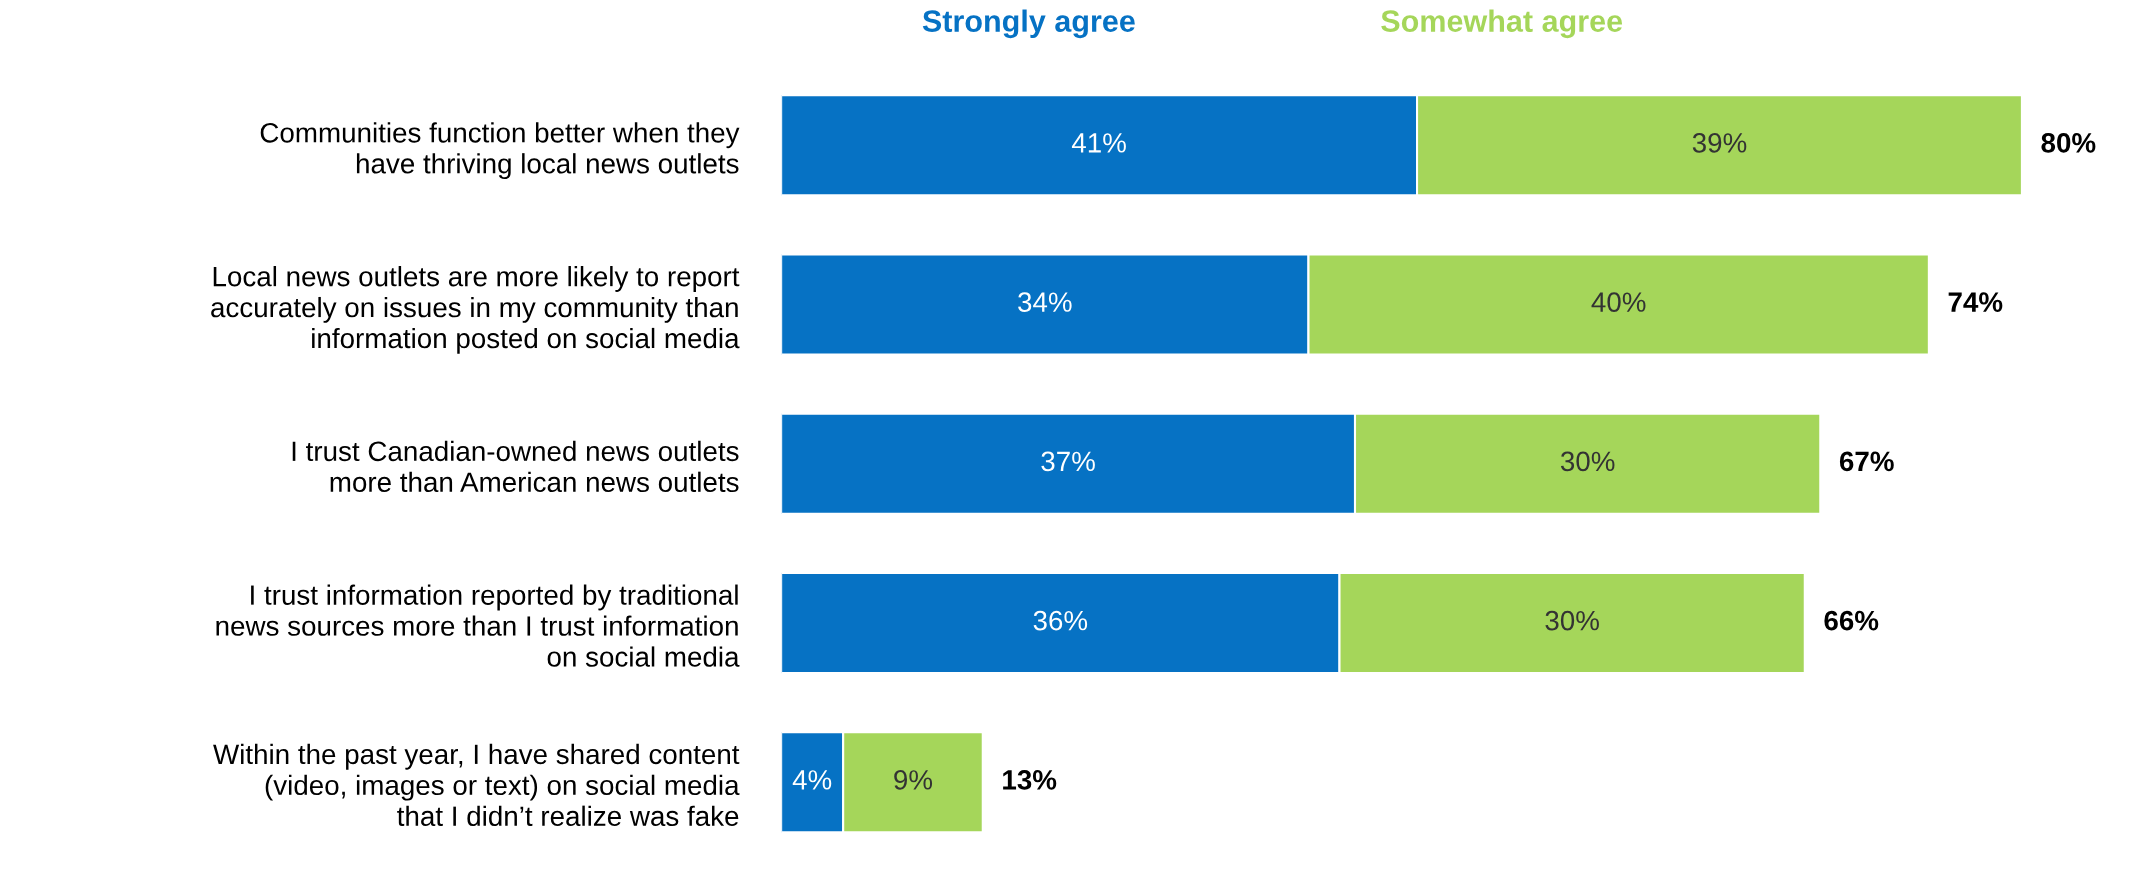 This screenshot has height=875, width=2146. What do you see at coordinates (500, 151) in the screenshot?
I see `y-tick-label: Communities function better when they have thriving local news outlets` at bounding box center [500, 151].